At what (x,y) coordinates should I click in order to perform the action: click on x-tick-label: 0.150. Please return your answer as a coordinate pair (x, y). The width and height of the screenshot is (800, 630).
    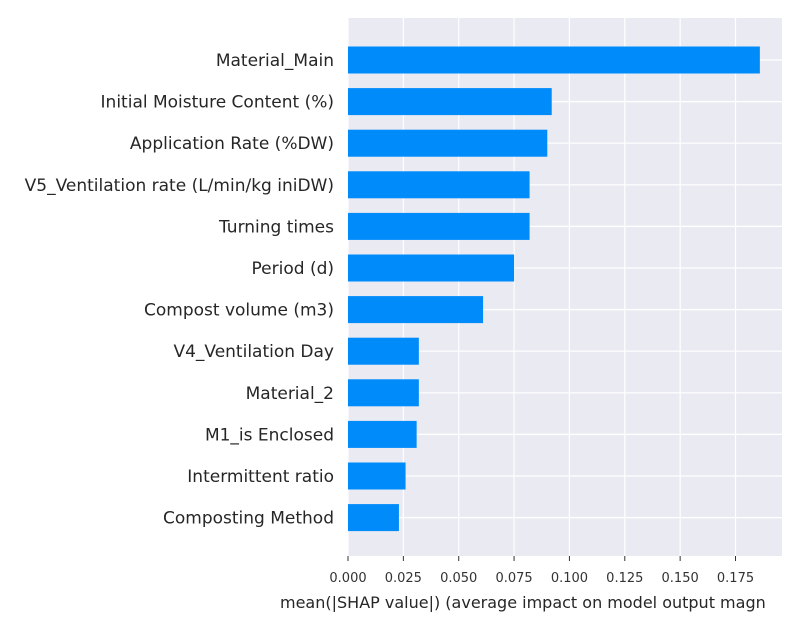
    Looking at the image, I should click on (680, 578).